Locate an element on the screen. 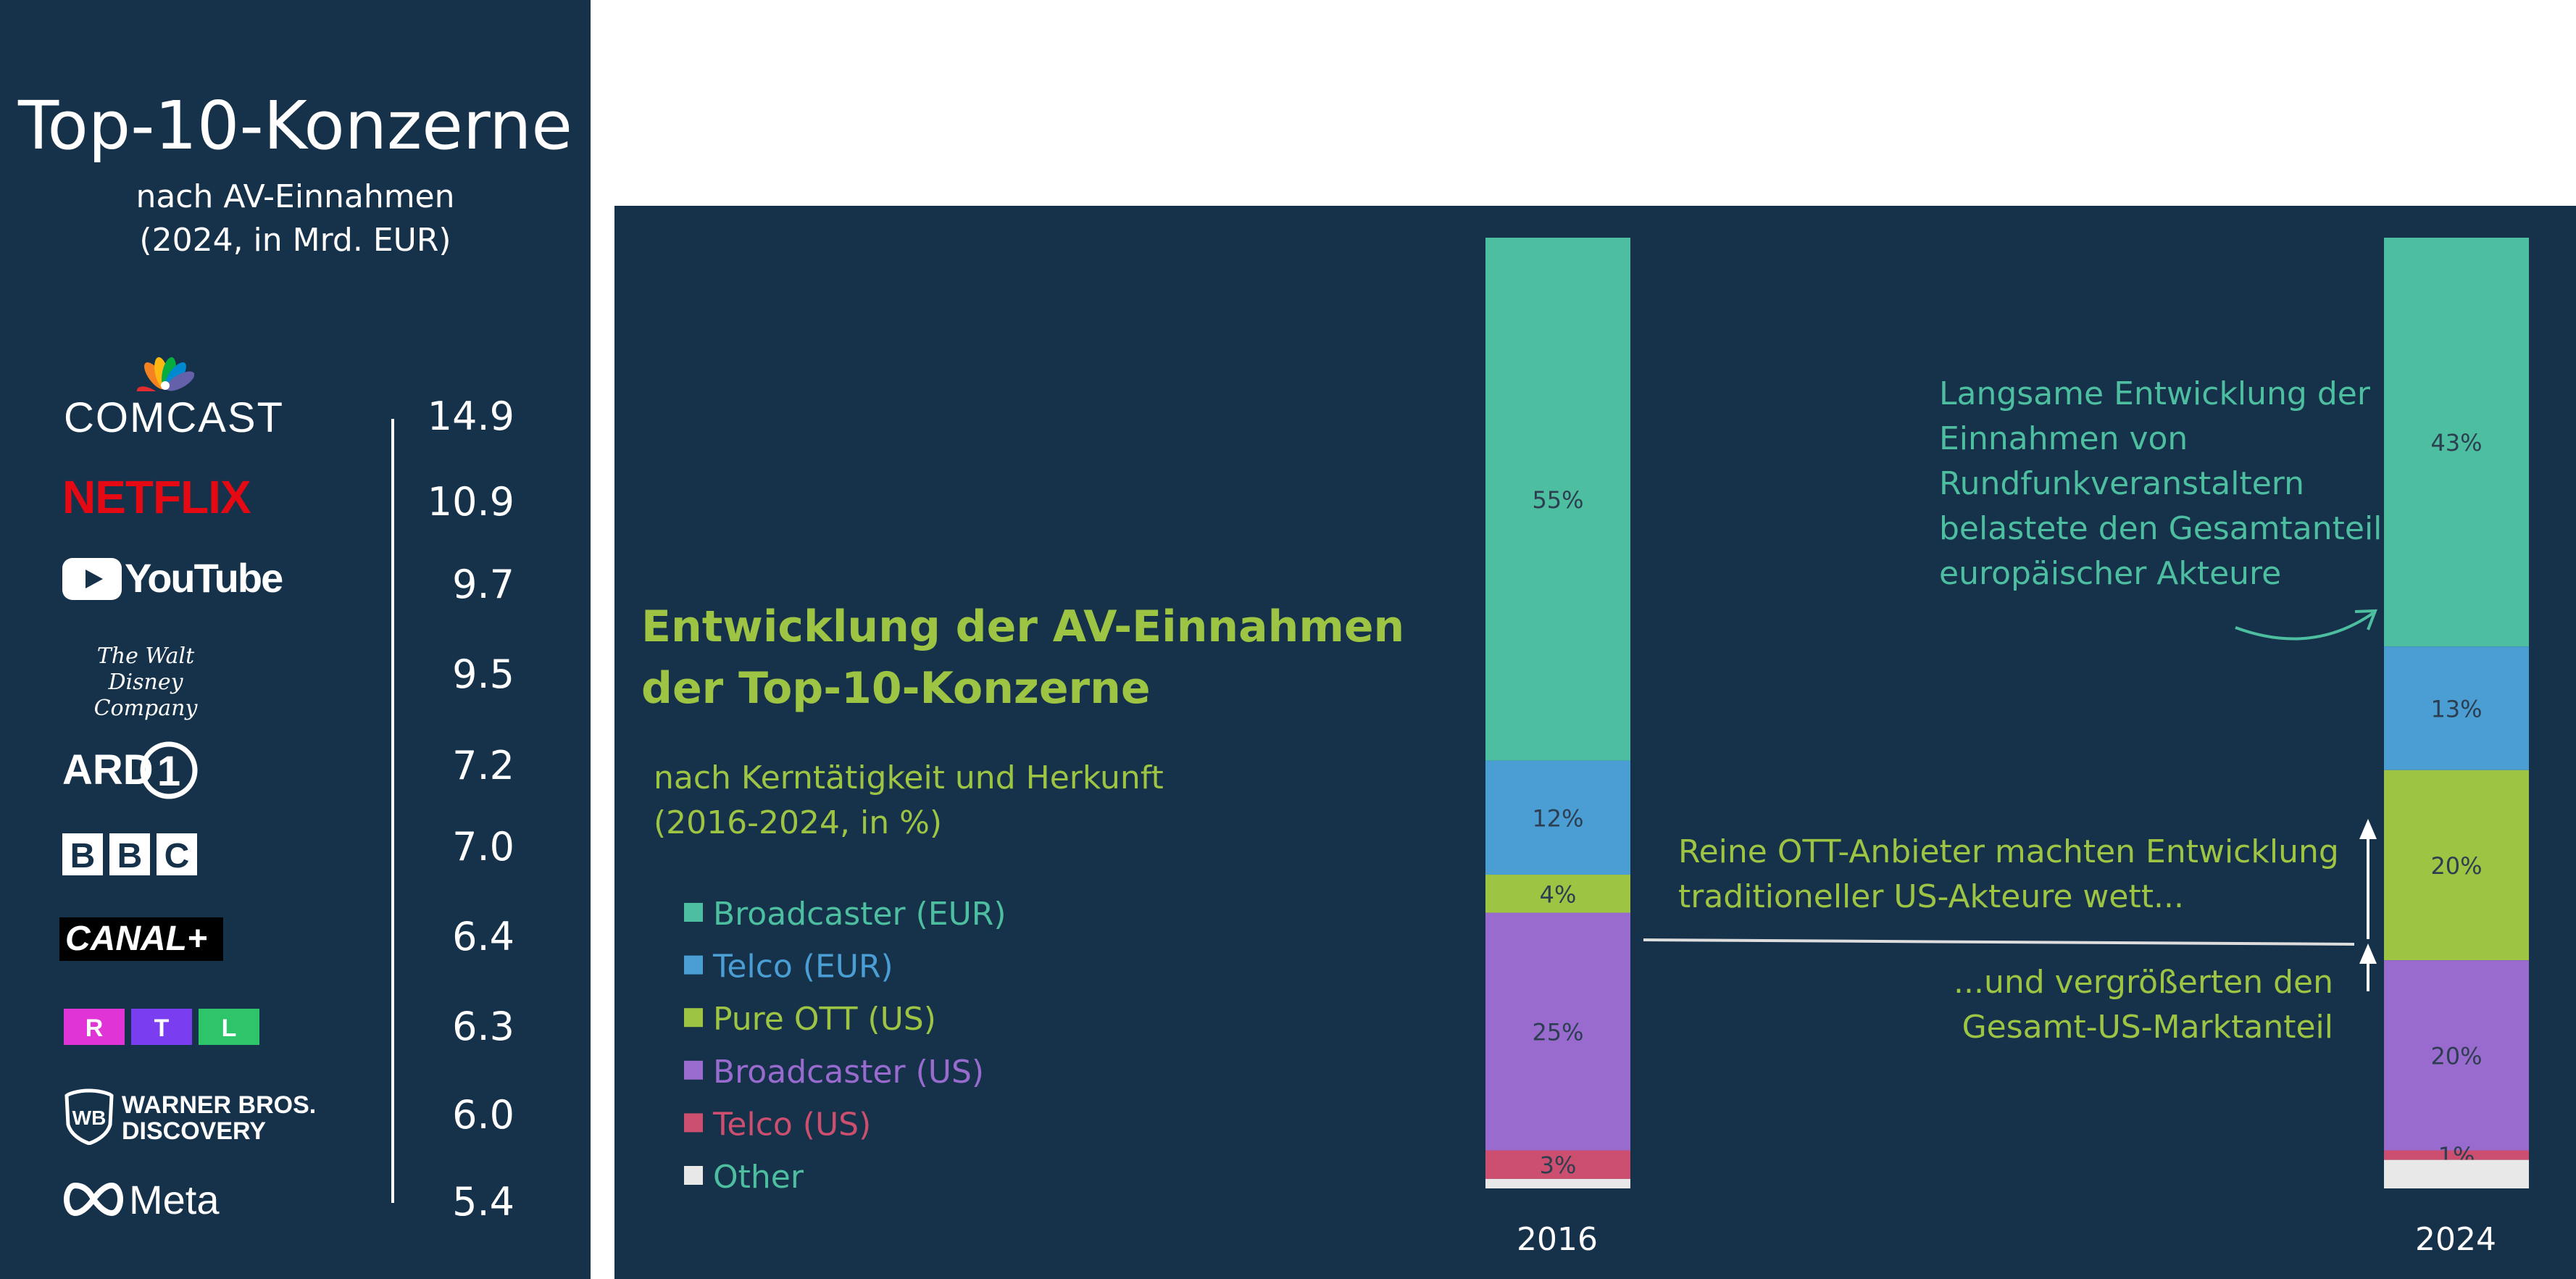 This screenshot has height=1279, width=2576. bar-segment-broadcaster-eur-2016 is located at coordinates (1557, 499).